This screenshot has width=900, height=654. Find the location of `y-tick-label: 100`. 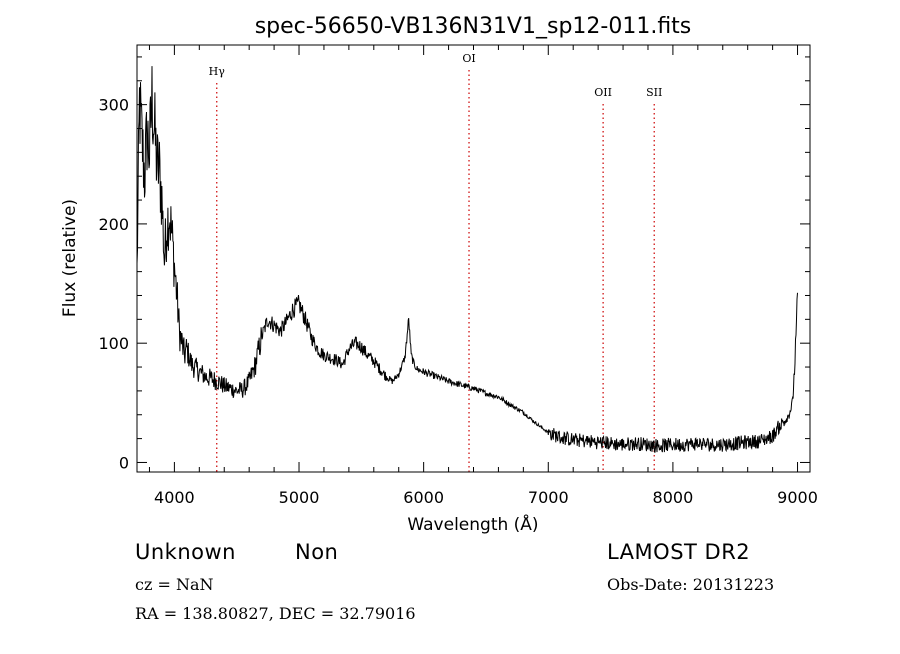

y-tick-label: 100 is located at coordinates (113, 343).